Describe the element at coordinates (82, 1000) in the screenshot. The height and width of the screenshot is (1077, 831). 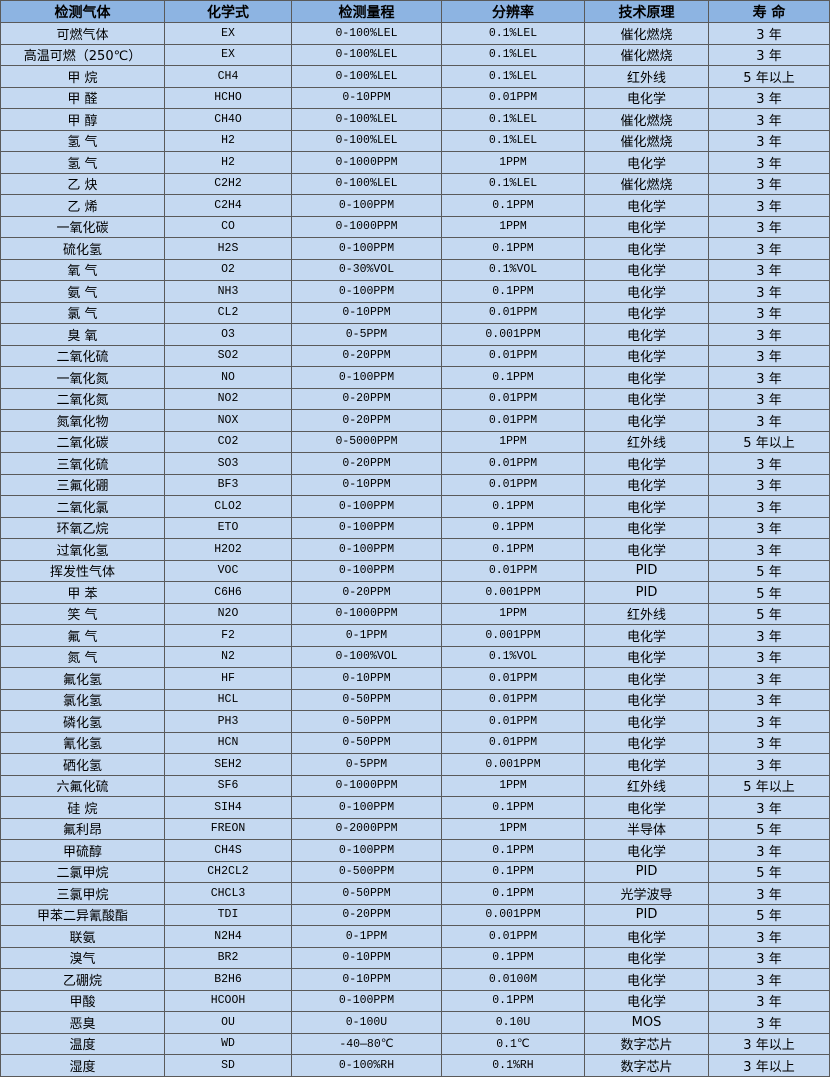
I see `cell-gas-name: 甲酸` at that location.